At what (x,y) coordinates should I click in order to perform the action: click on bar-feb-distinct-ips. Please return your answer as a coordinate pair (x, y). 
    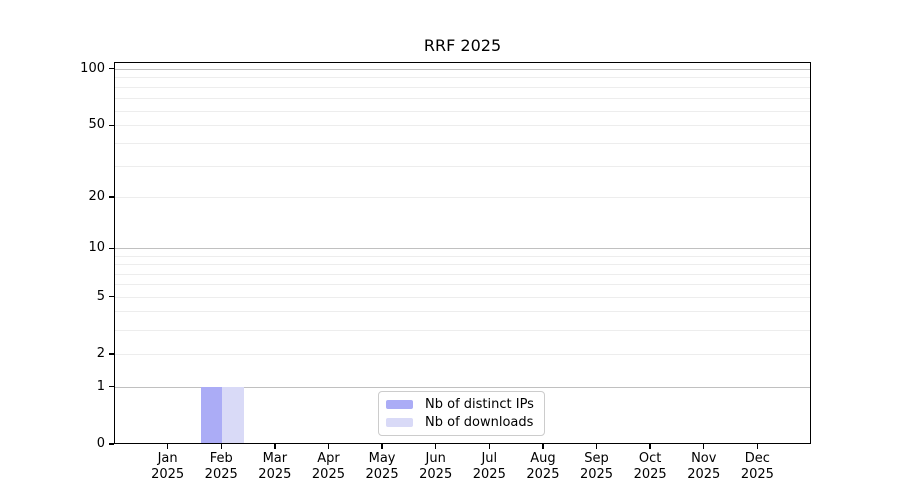
    Looking at the image, I should click on (211, 414).